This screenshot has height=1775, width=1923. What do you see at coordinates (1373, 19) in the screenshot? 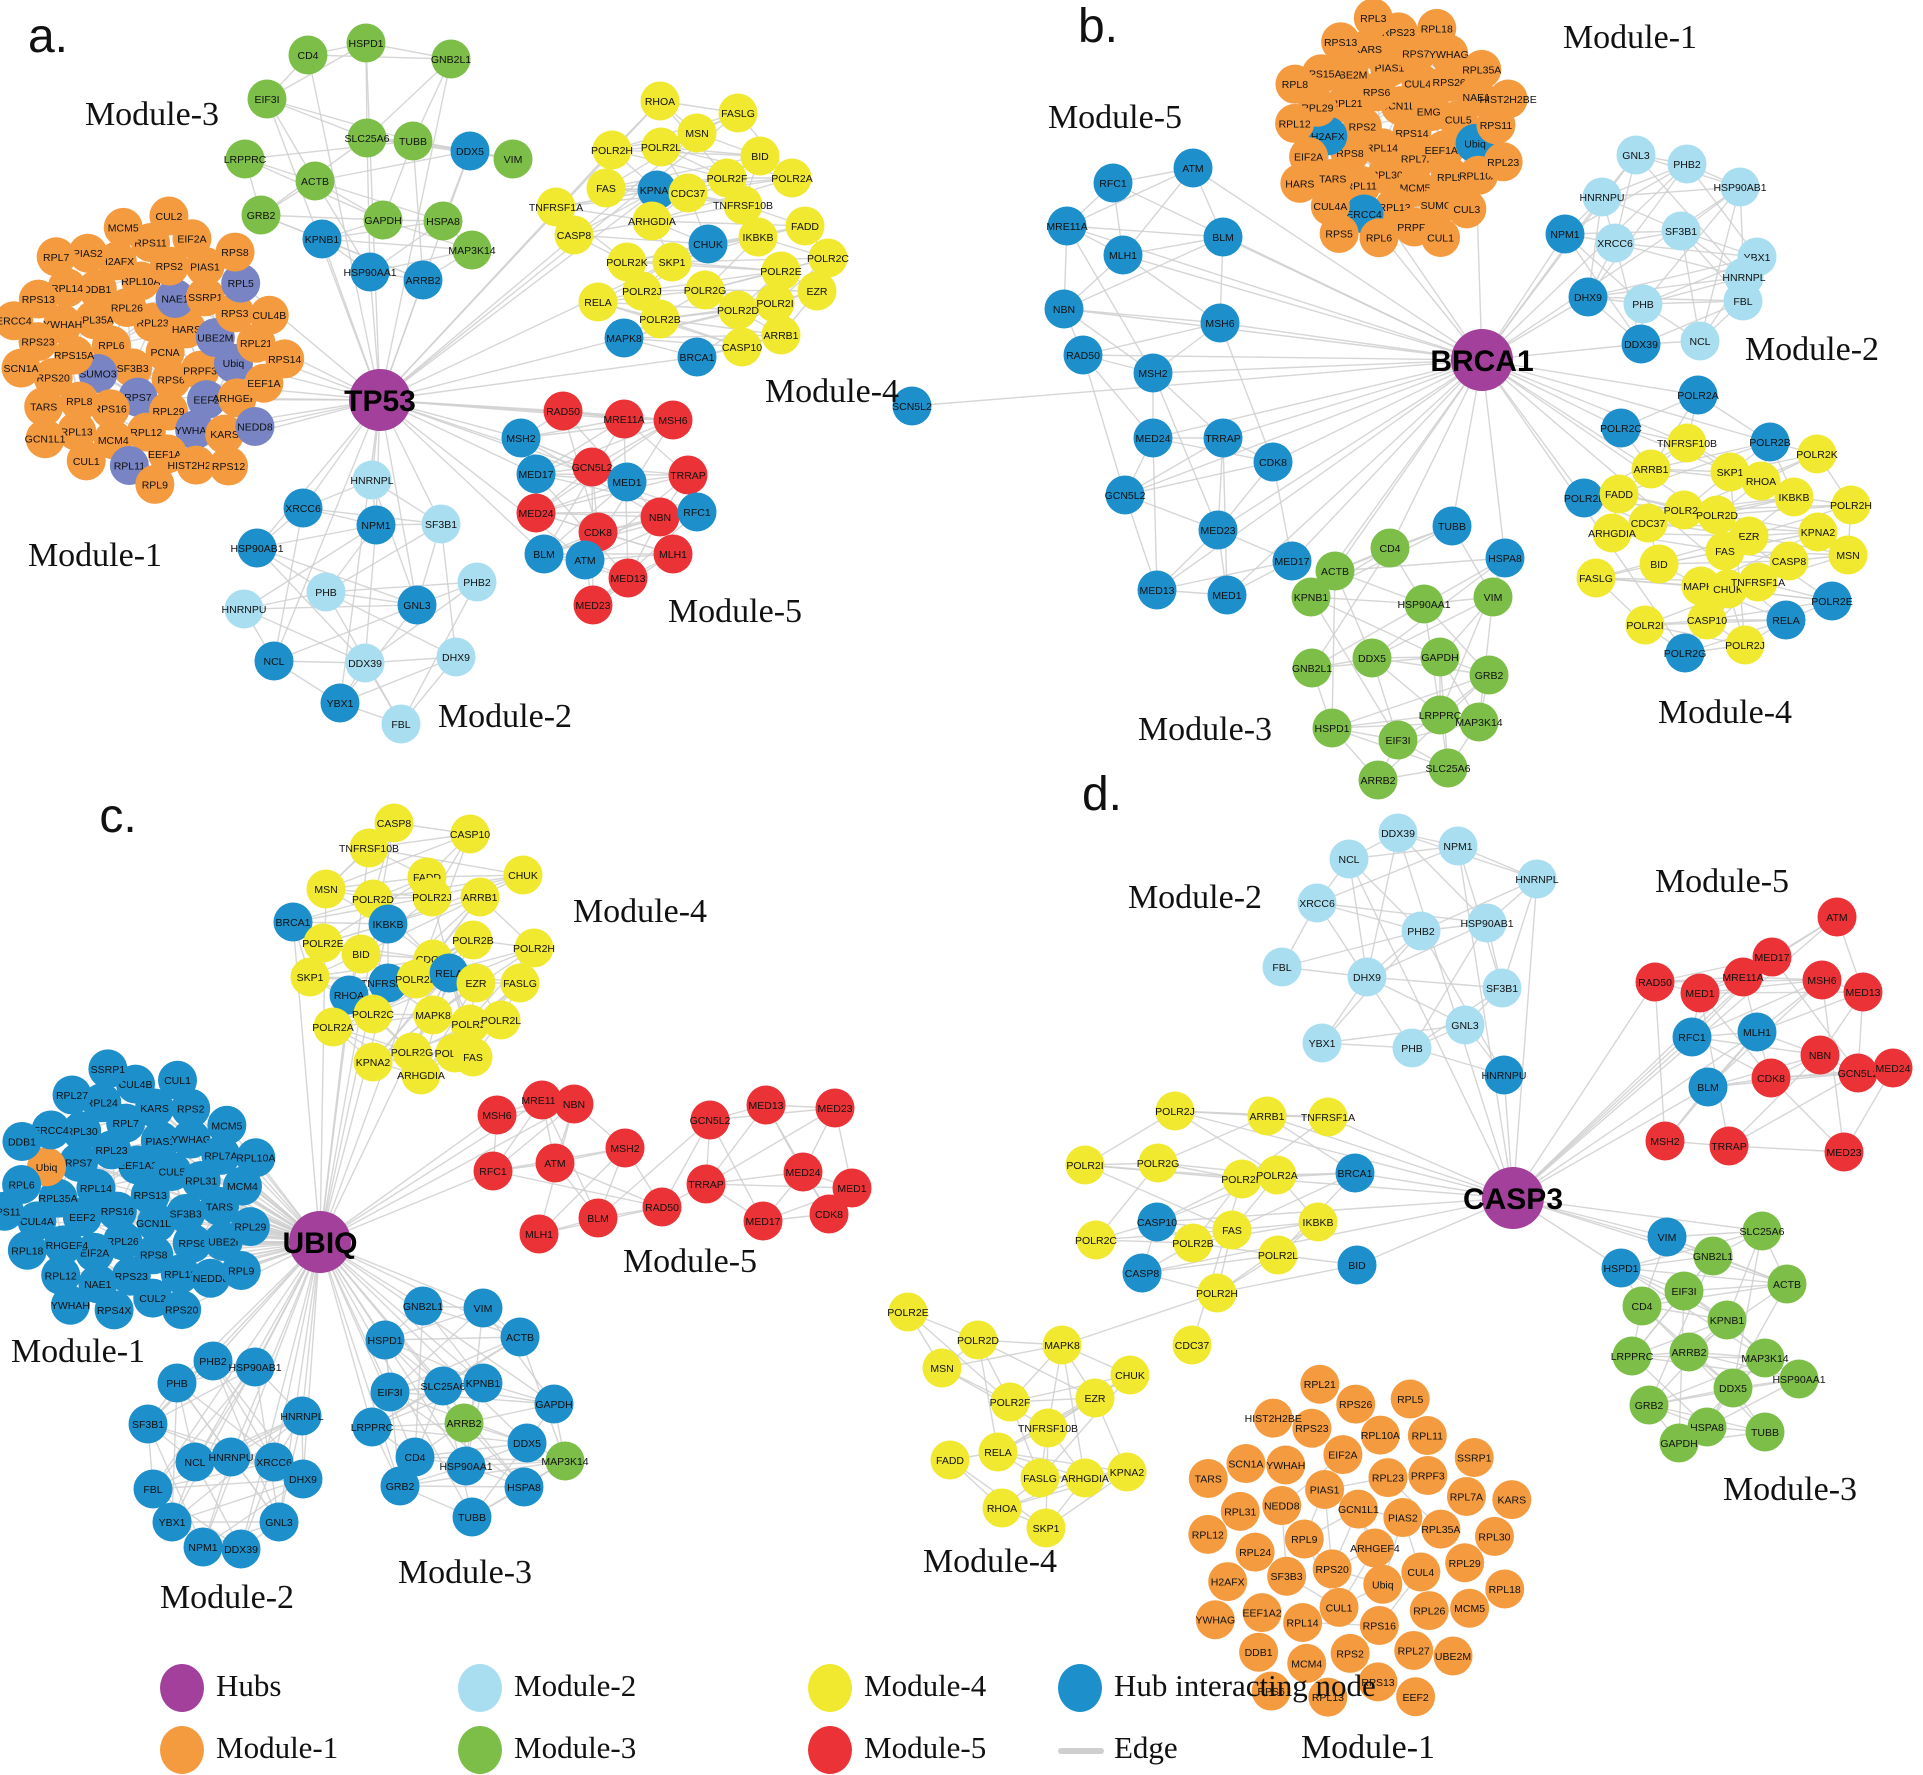
I see `node-label: RPL3` at bounding box center [1373, 19].